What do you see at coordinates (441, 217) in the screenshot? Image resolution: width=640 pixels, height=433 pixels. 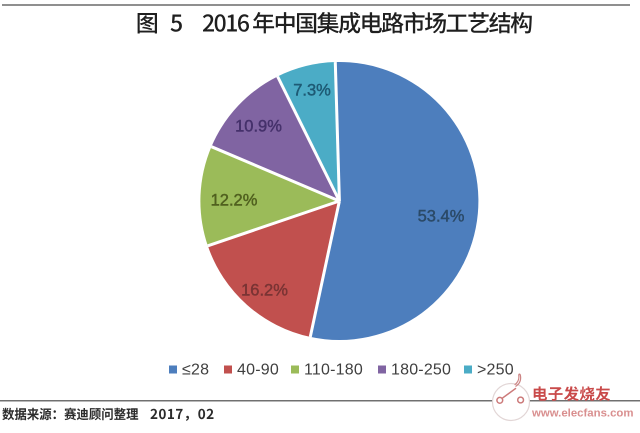 I see `svg-text: 53.4%` at bounding box center [441, 217].